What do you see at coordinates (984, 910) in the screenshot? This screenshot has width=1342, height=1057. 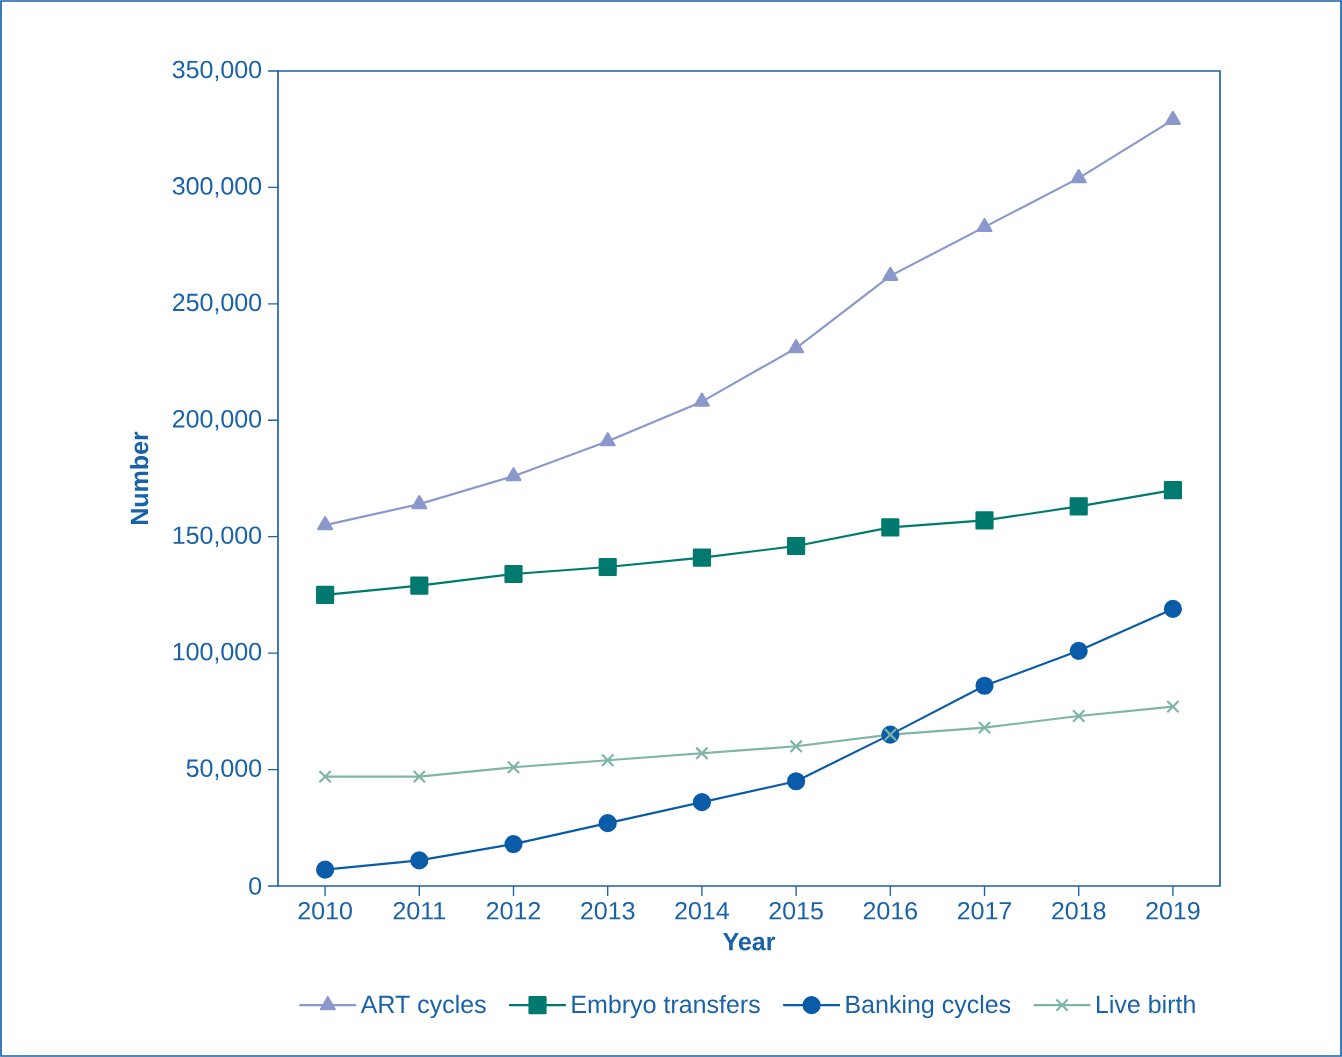 I see `x-tick-label: 2017` at bounding box center [984, 910].